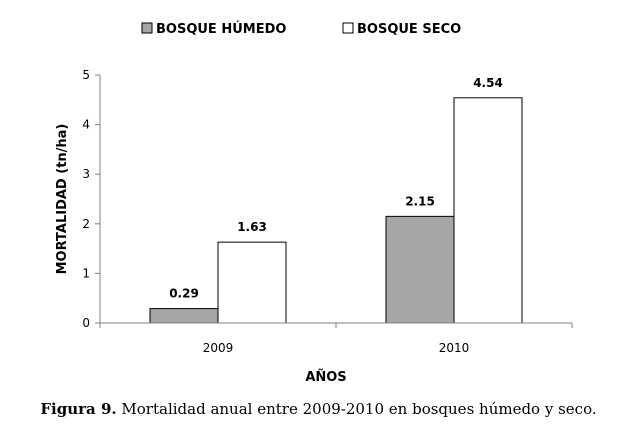 The height and width of the screenshot is (433, 637). What do you see at coordinates (86, 323) in the screenshot?
I see `y-tick-label: 0` at bounding box center [86, 323].